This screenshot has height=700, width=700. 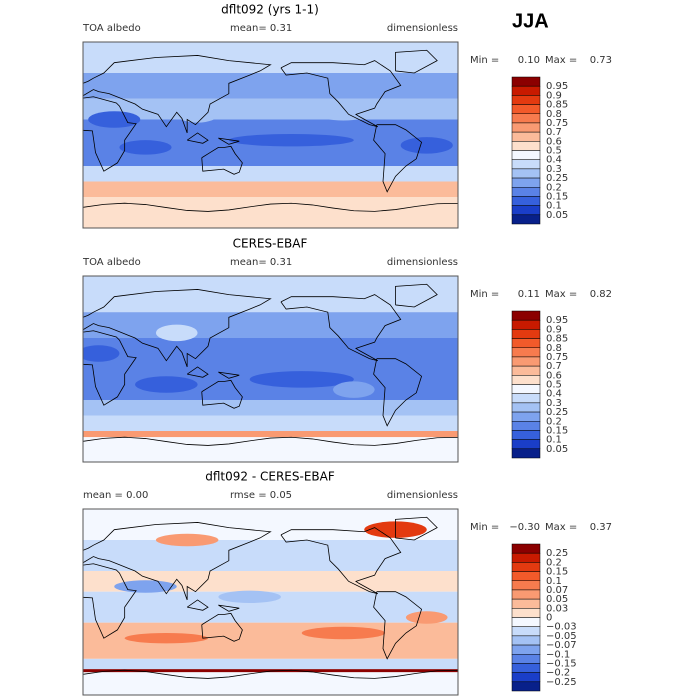 I want to click on colorbar-label: −0.25, so click(x=561, y=682).